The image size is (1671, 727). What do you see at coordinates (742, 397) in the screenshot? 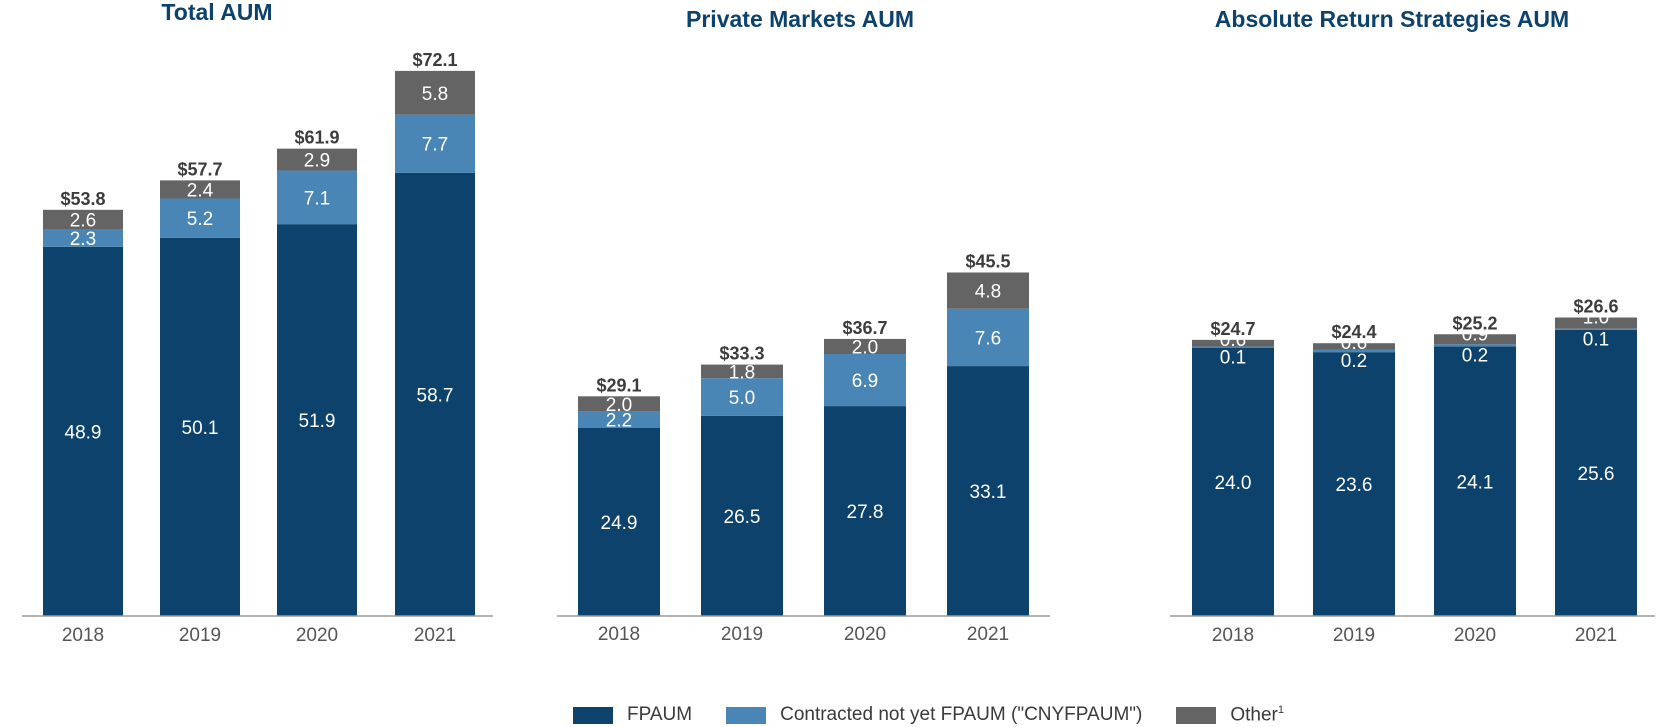
I see `private-markets-aum-bar-cnyfpaum-2019` at bounding box center [742, 397].